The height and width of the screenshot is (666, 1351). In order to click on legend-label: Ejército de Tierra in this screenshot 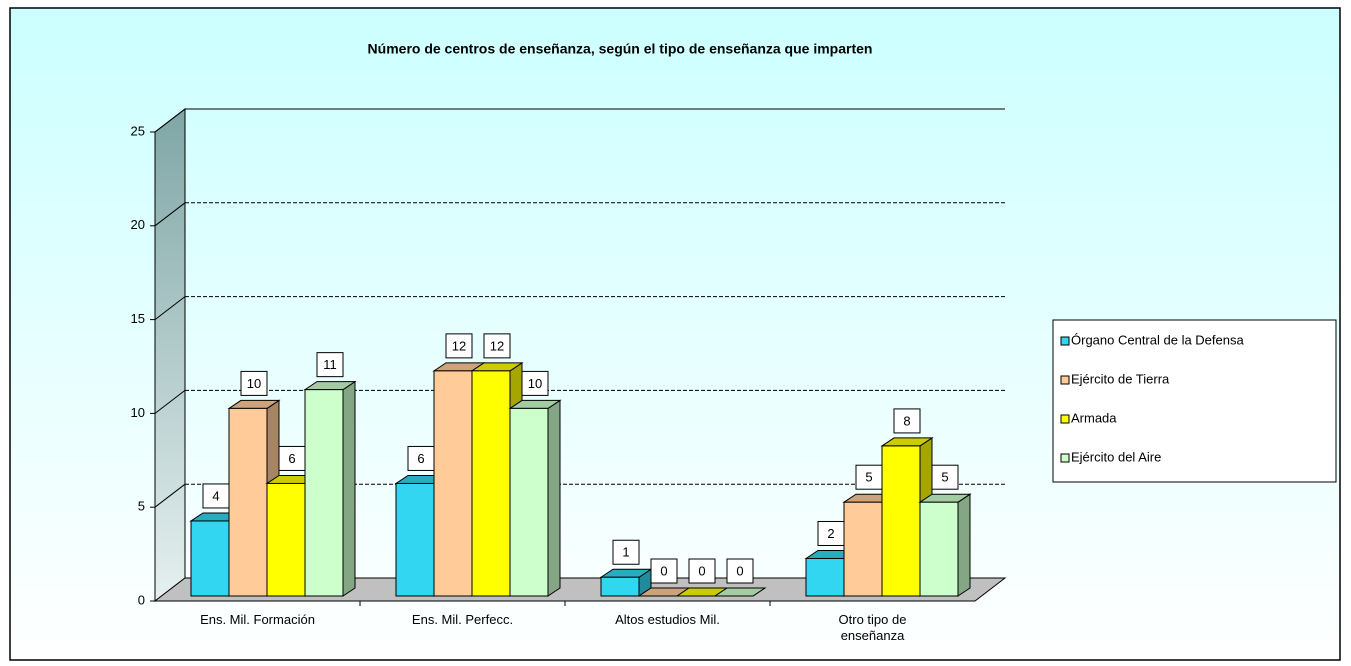, I will do `click(1120, 378)`.